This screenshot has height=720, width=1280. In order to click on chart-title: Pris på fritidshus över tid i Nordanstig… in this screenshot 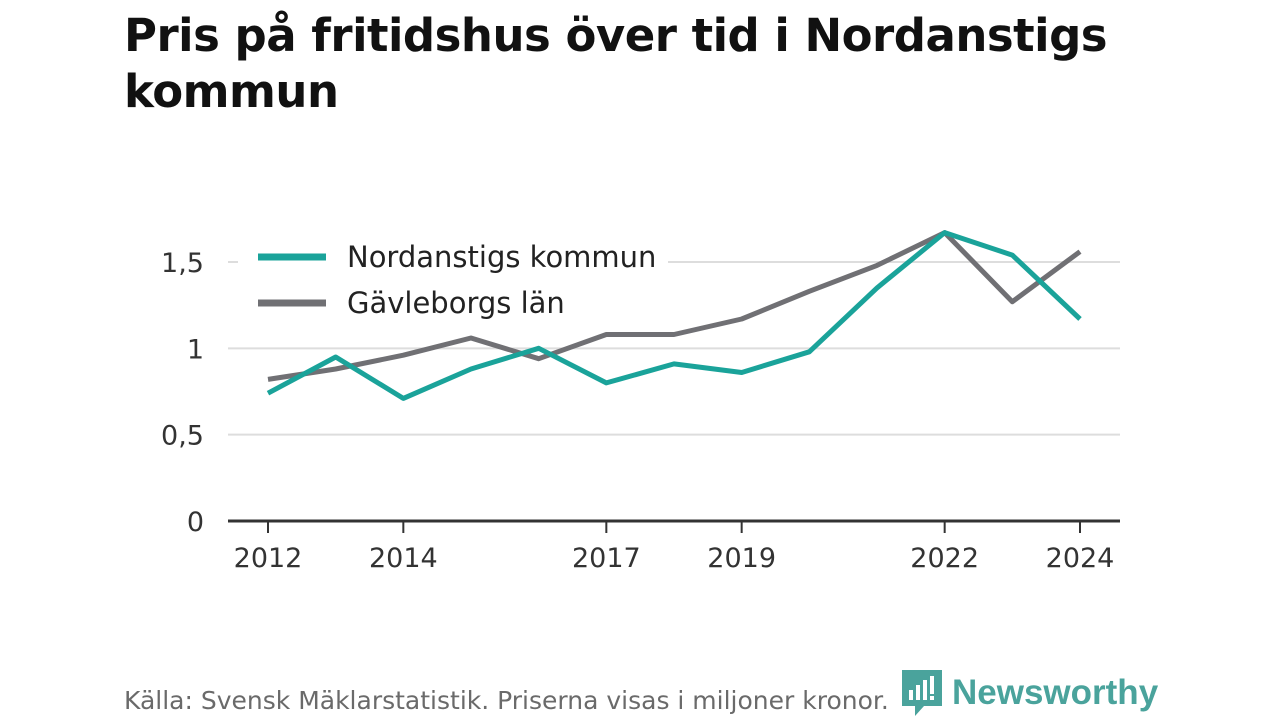, I will do `click(616, 63)`.